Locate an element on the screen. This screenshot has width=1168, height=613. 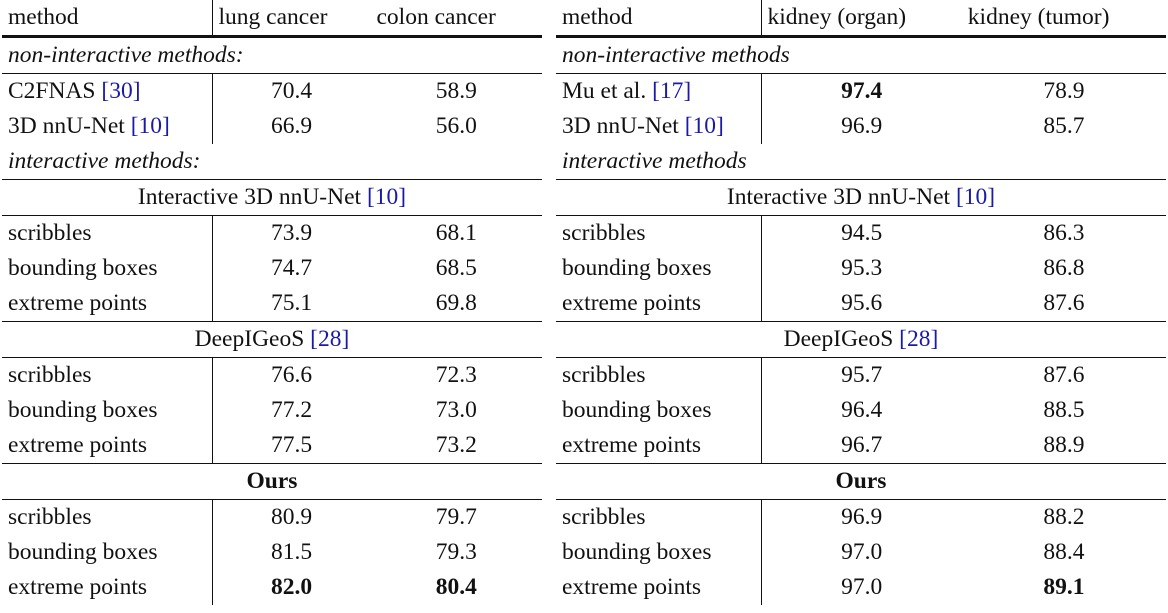
score: 82.0 is located at coordinates (291, 587).